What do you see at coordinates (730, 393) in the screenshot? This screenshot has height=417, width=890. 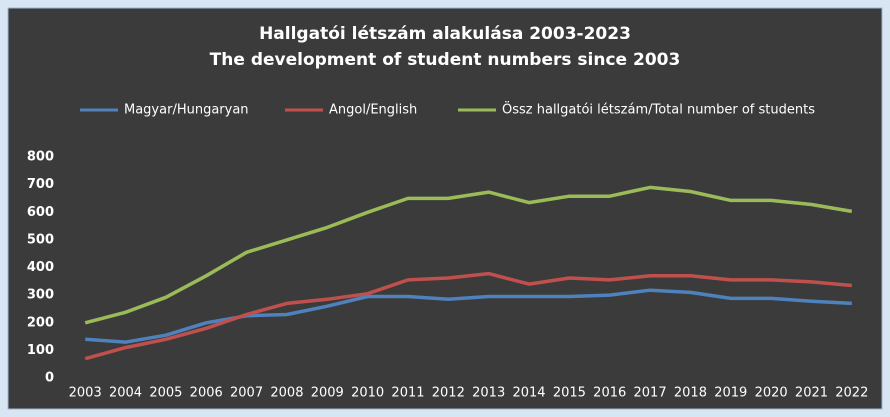 I see `x-tick-label: 2019` at bounding box center [730, 393].